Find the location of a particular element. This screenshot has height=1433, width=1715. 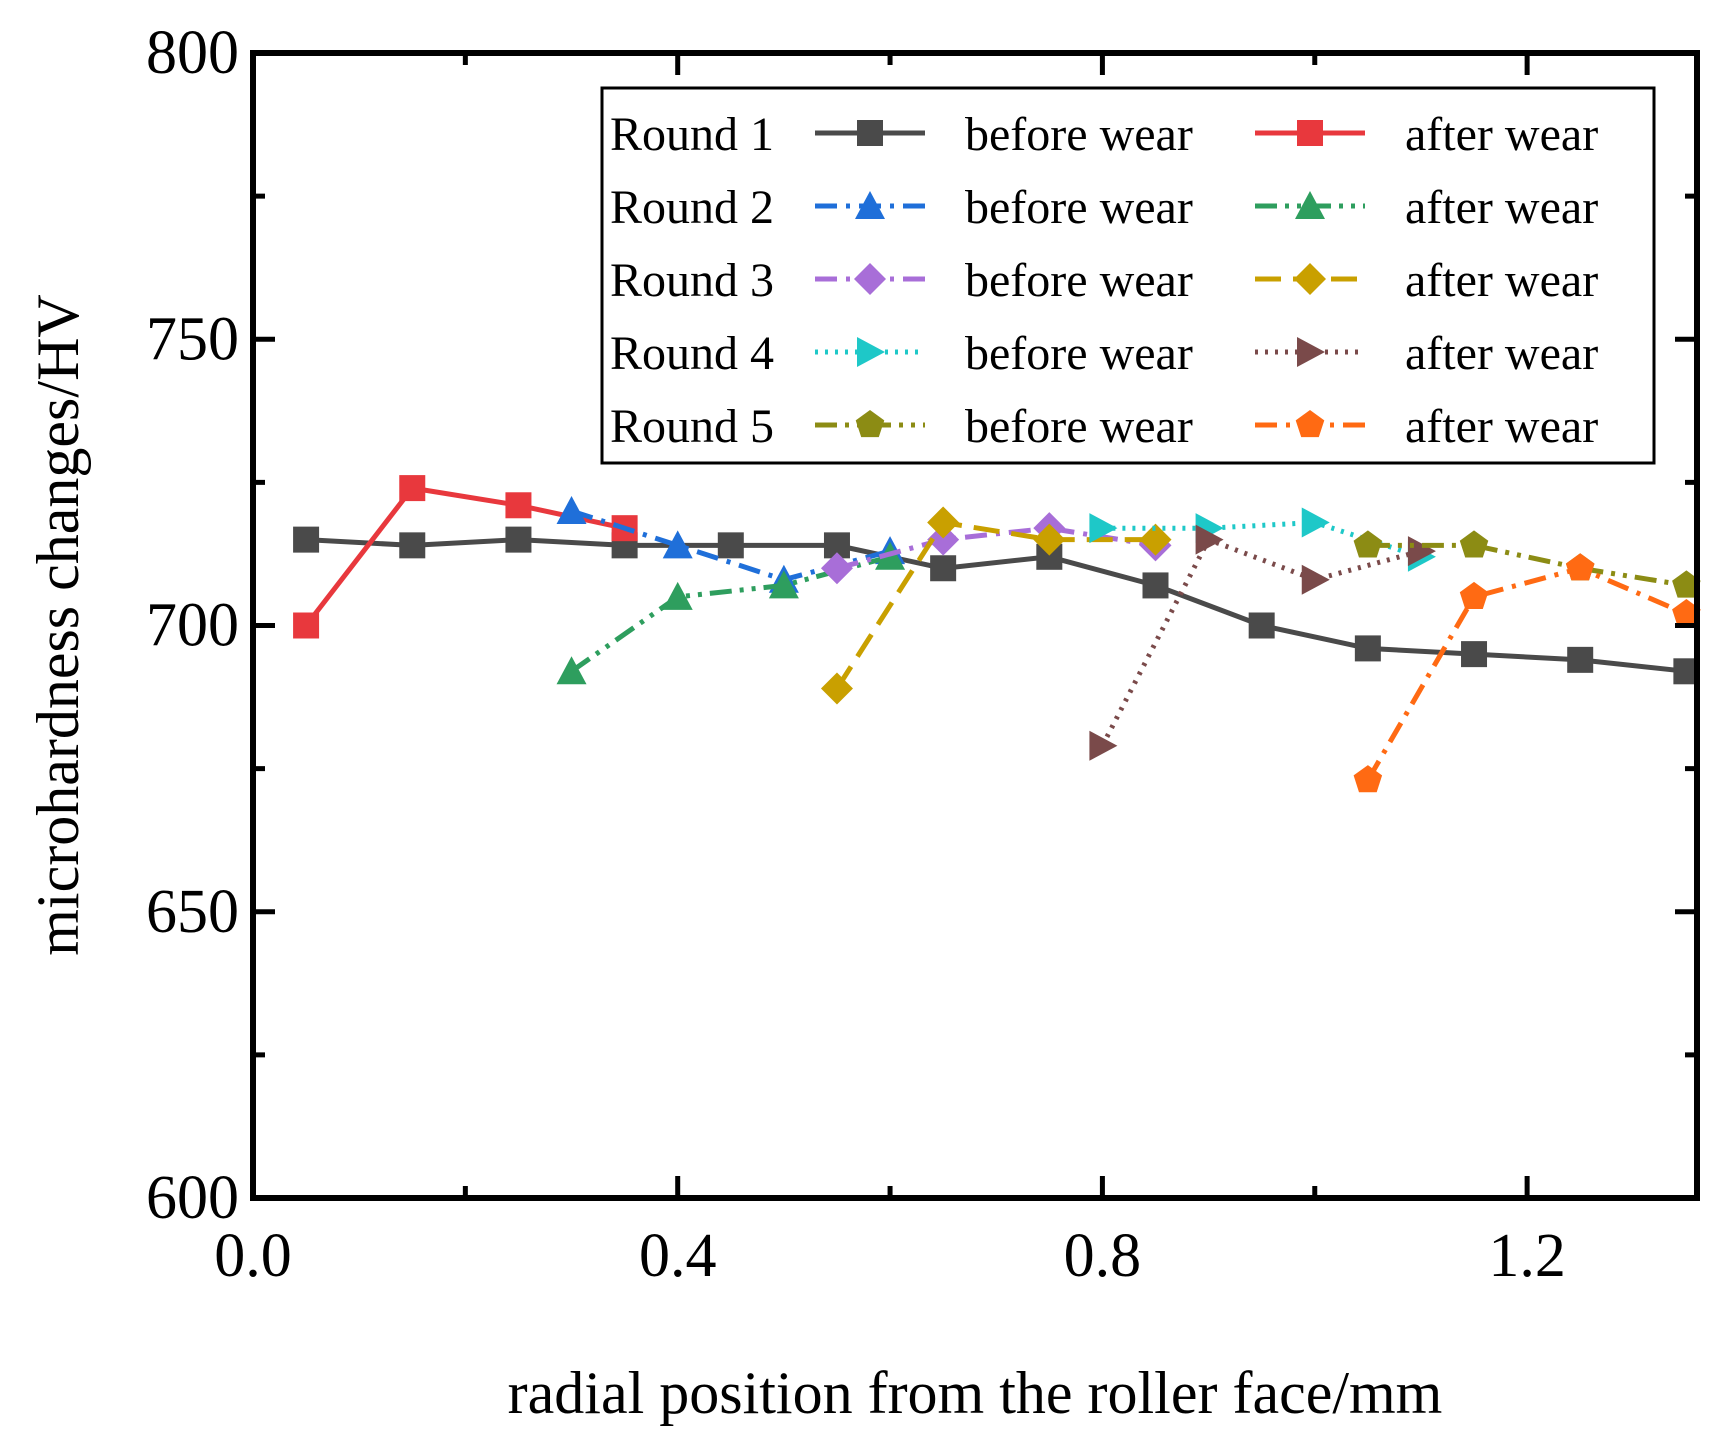

legend-label-round-1-before-wear: before wear is located at coordinates (1079, 134).